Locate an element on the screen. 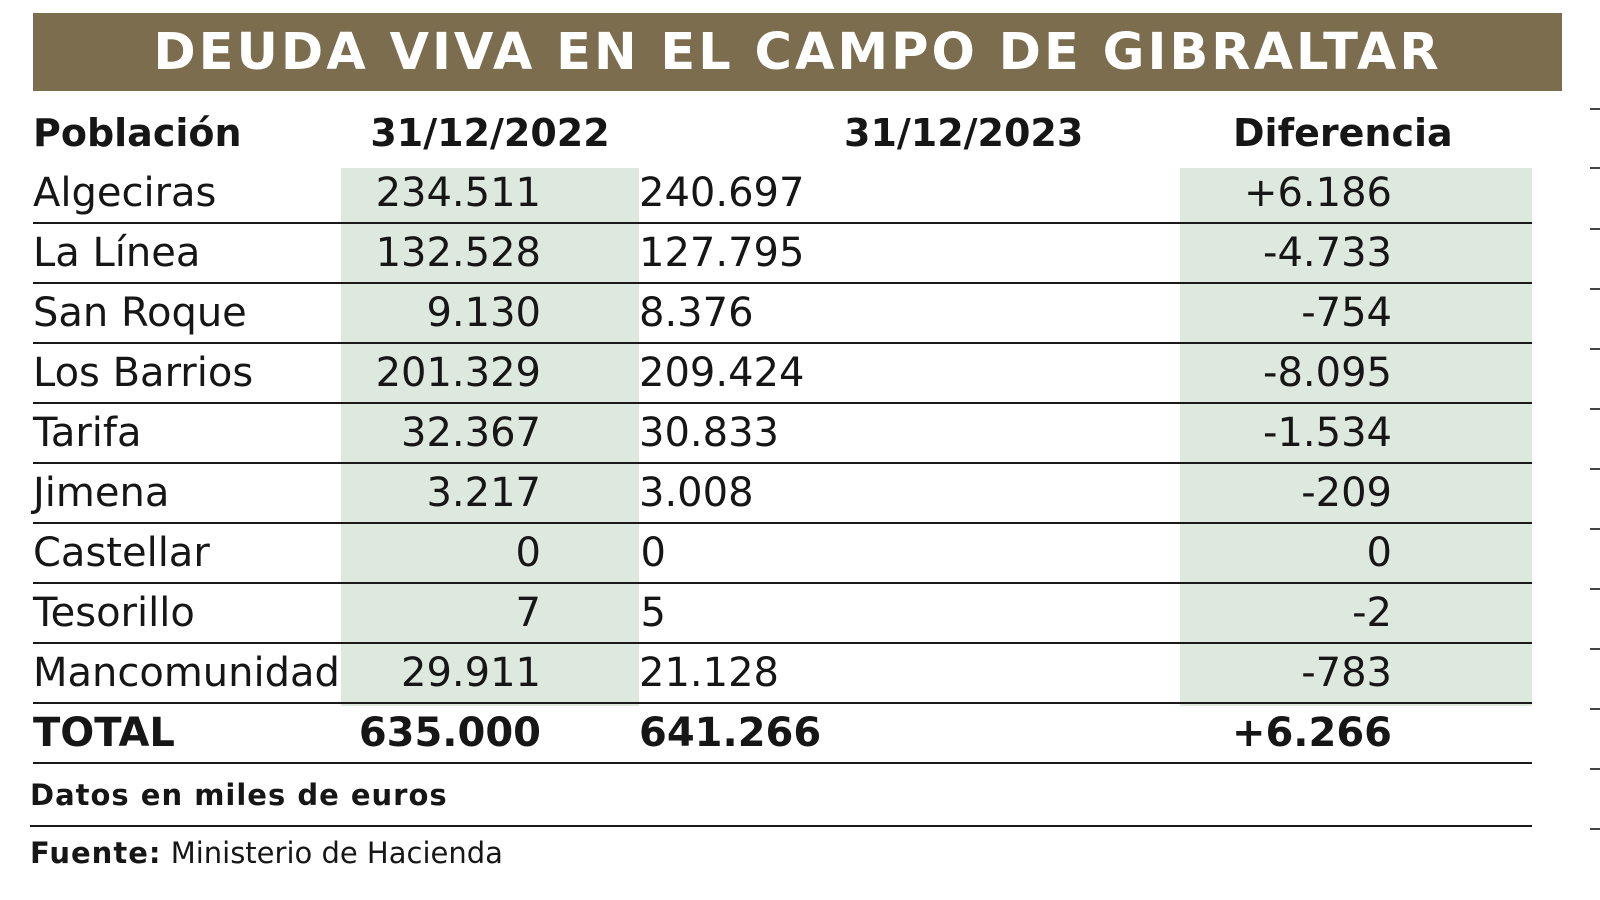  cell-diferencia: -754 is located at coordinates (1356, 313).